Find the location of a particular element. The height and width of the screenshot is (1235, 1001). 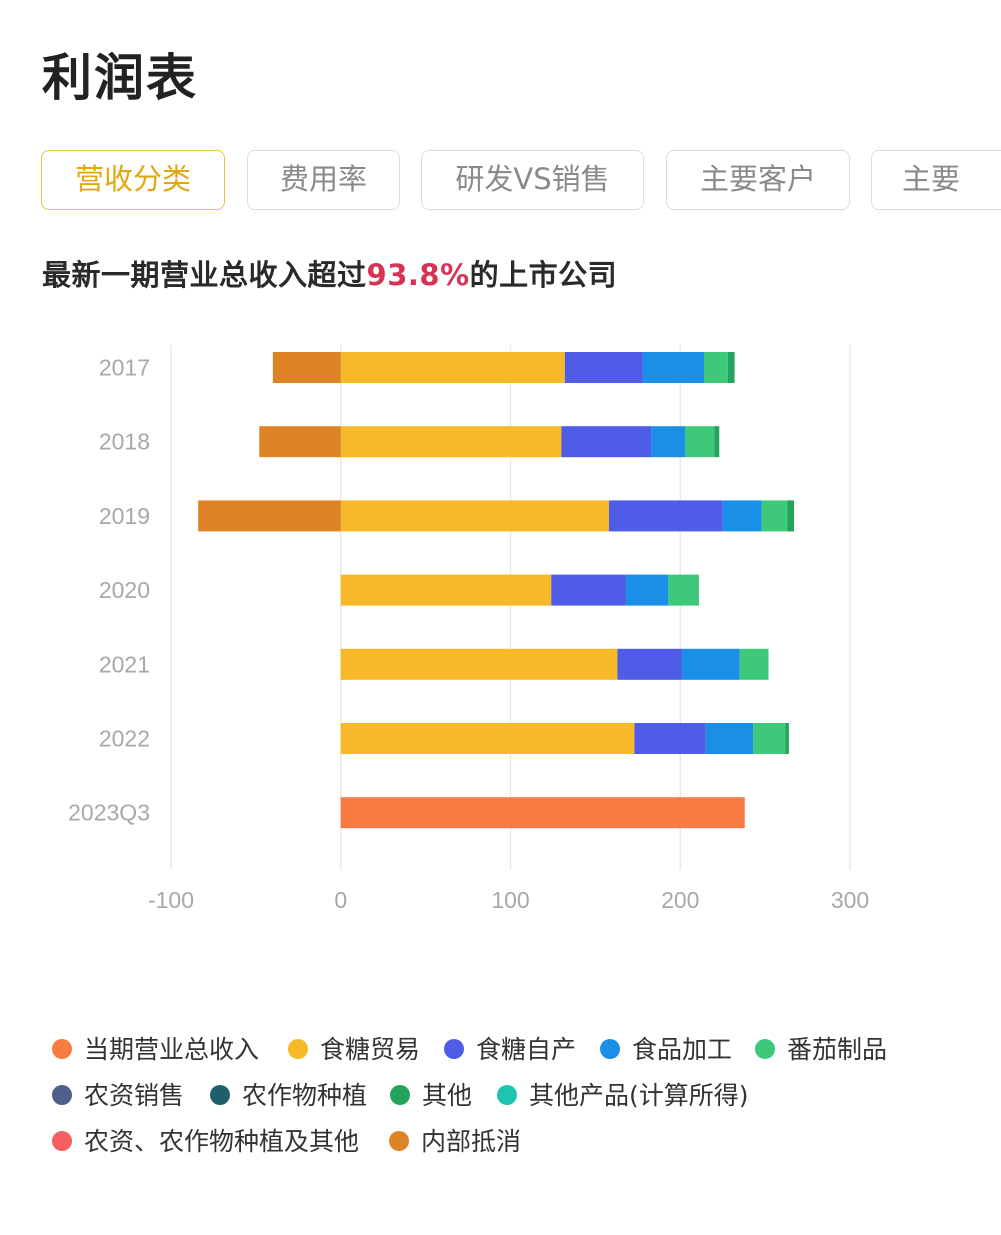

legend-item: 食品加工 is located at coordinates (666, 1050).